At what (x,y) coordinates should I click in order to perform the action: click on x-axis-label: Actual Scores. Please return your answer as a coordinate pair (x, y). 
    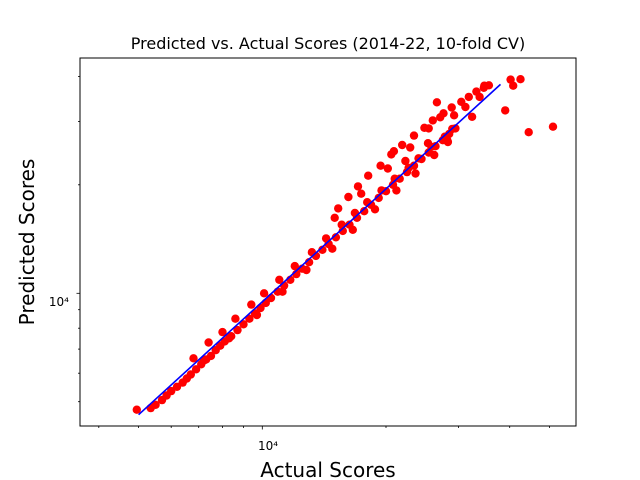
    Looking at the image, I should click on (327, 469).